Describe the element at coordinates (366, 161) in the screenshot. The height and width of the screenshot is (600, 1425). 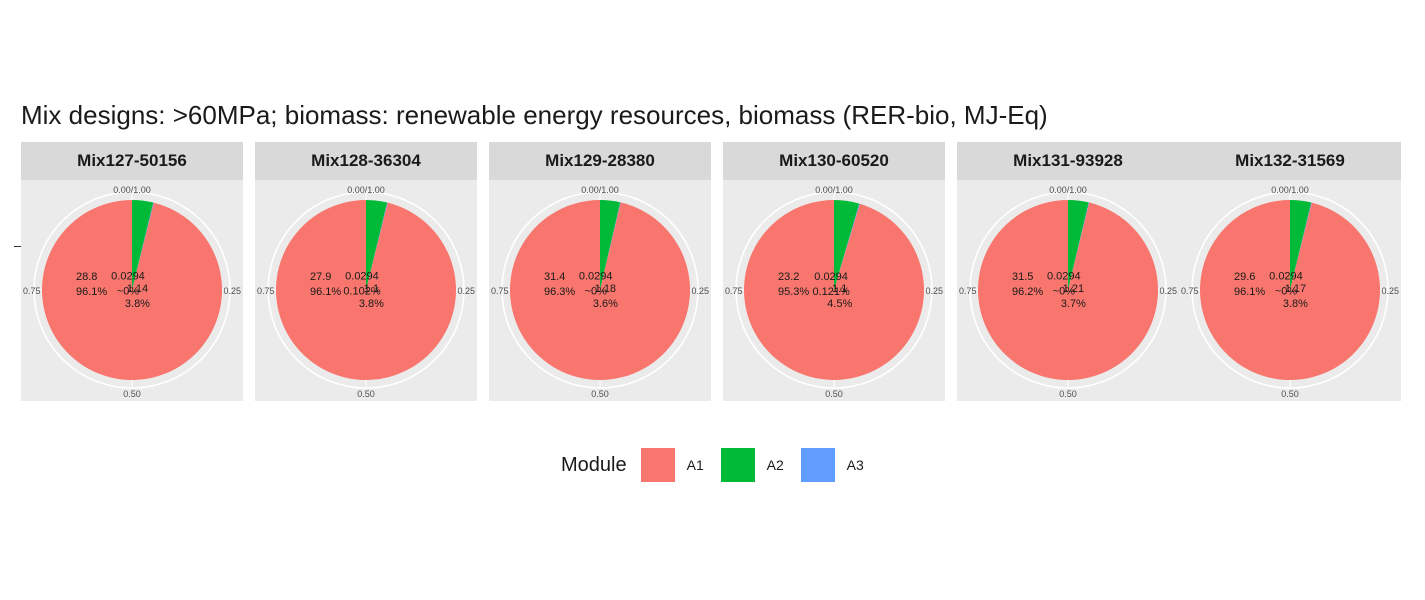
I see `facet-strip-label: Mix128-36304` at that location.